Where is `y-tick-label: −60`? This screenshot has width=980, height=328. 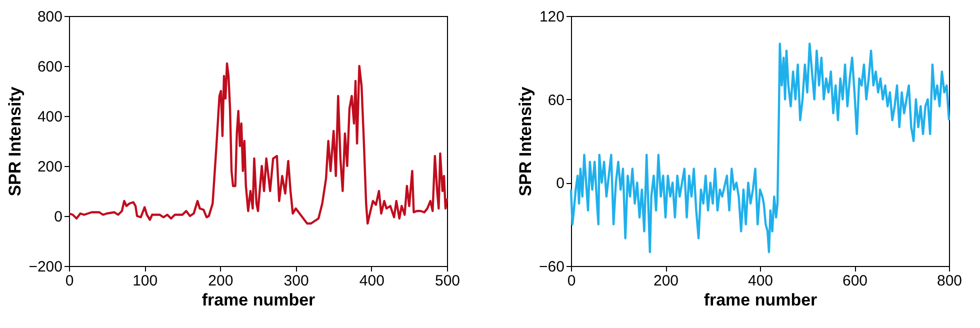
y-tick-label: −60 is located at coordinates (551, 267).